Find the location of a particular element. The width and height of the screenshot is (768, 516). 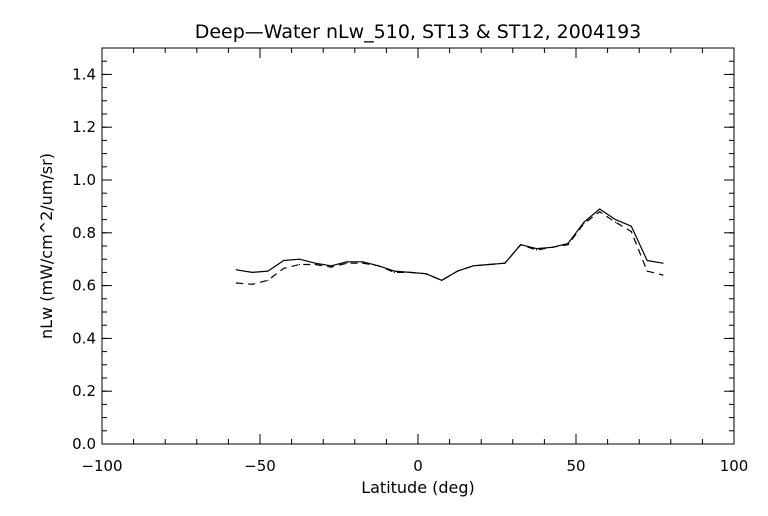

y-axis-label: nLw (mW/cm^2/um/sr) is located at coordinates (46, 246).